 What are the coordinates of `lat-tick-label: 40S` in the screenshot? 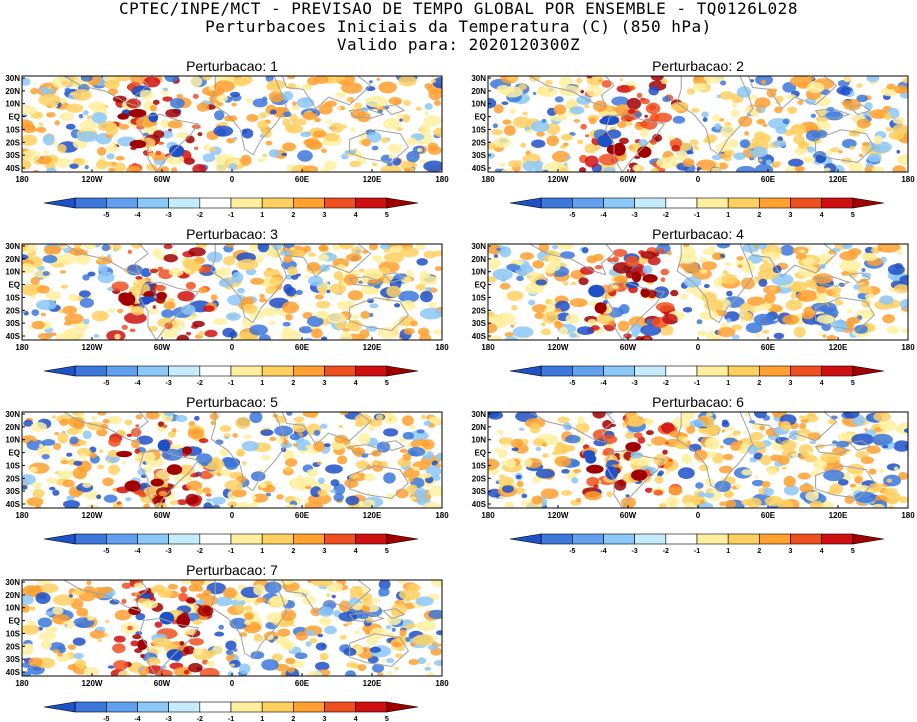 It's located at (13, 336).